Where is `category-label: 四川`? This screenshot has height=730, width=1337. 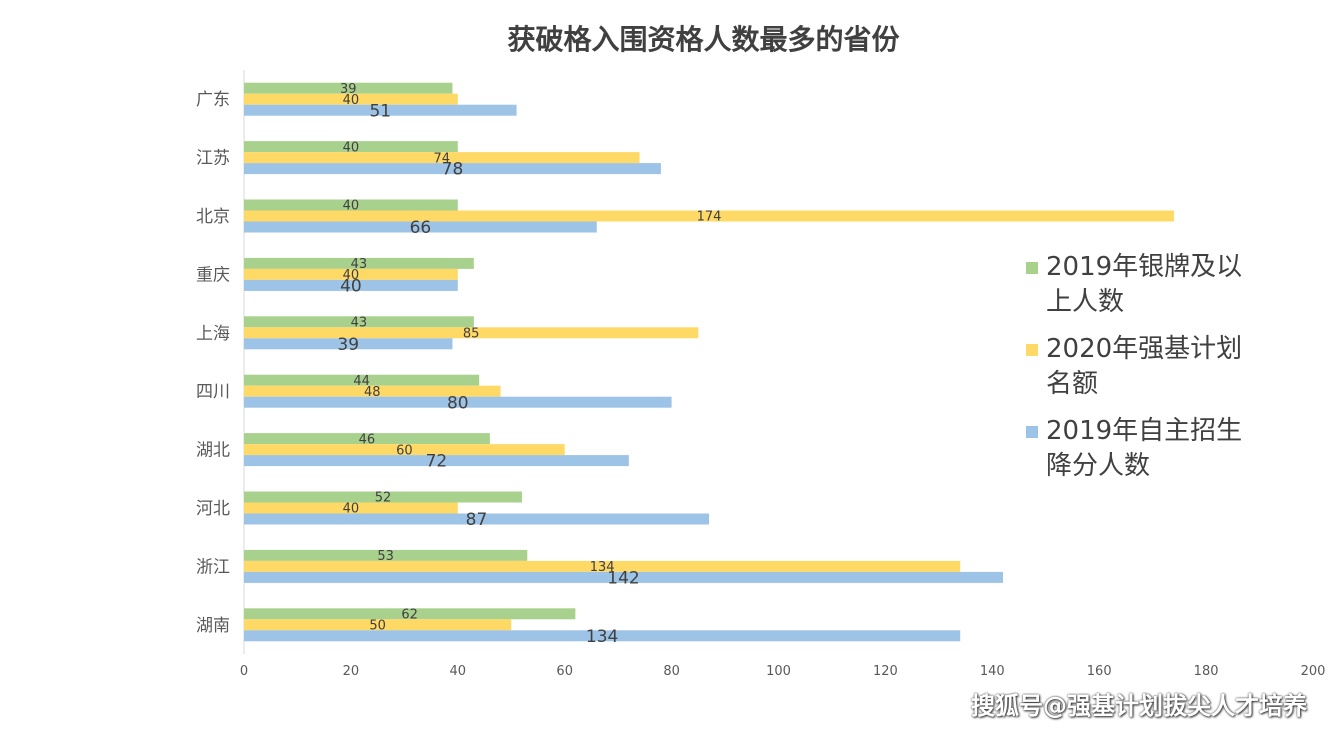
category-label: 四川 is located at coordinates (213, 392).